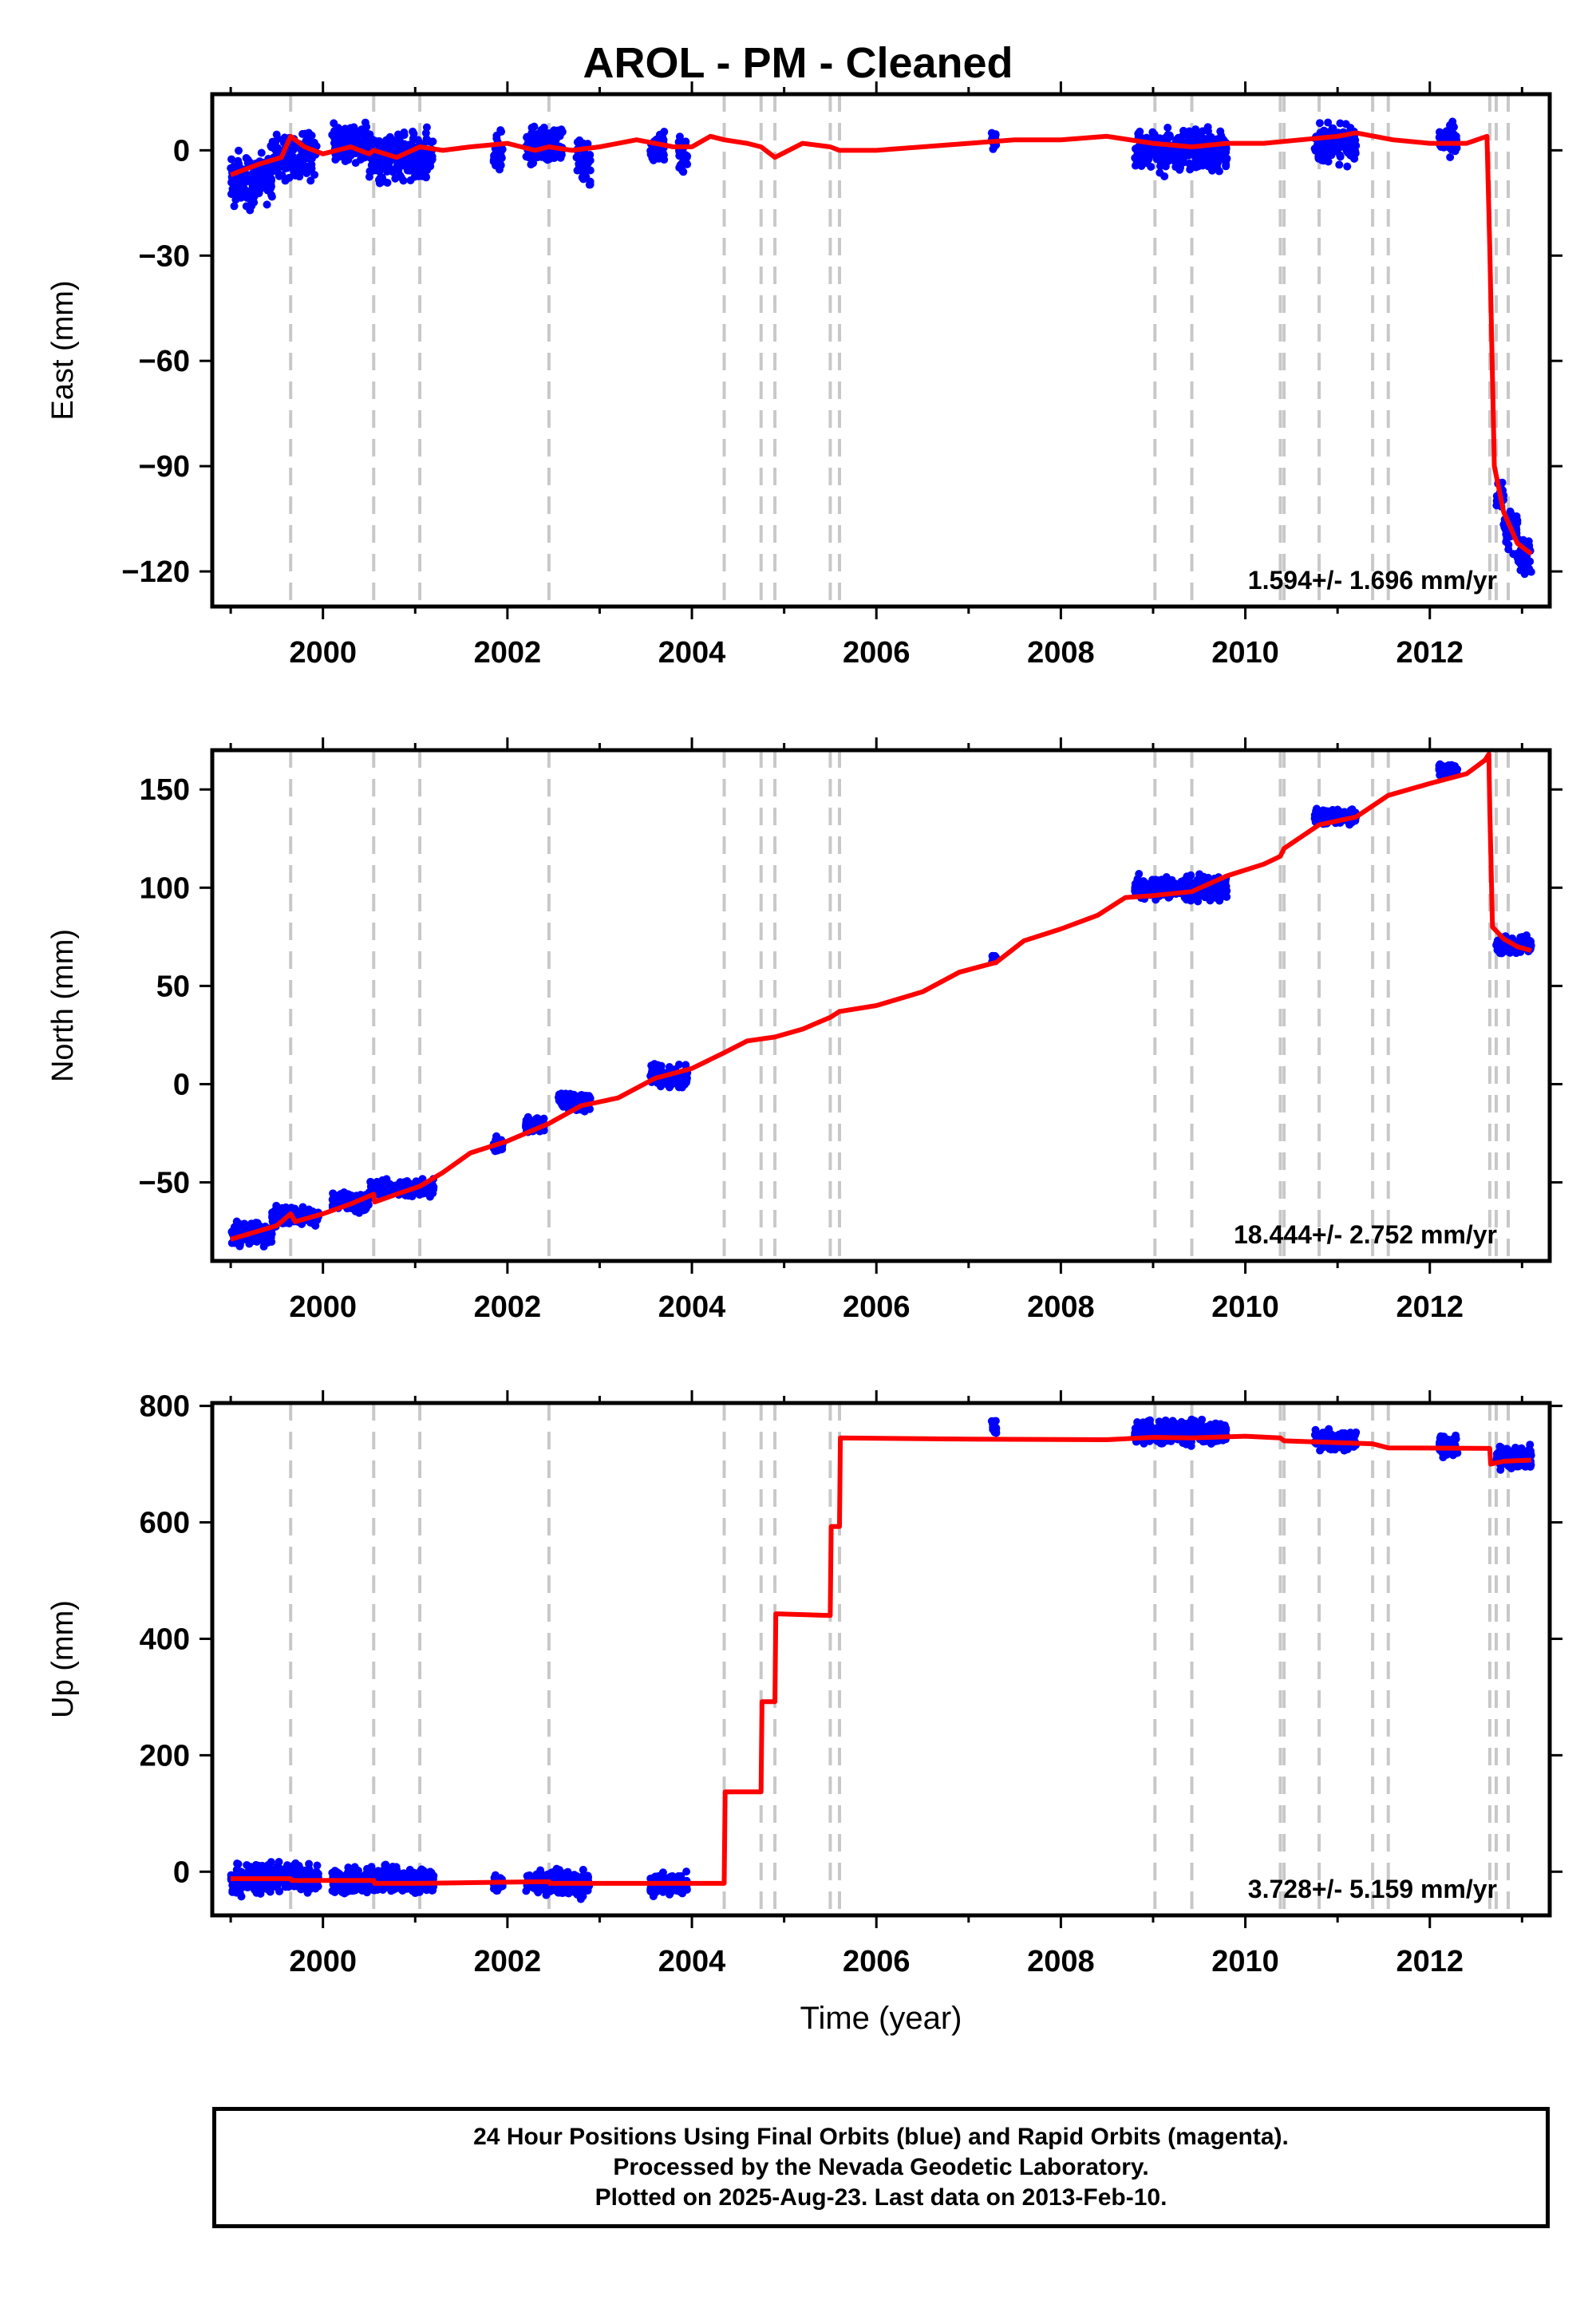 The image size is (1596, 2316). Describe the element at coordinates (181, 151) in the screenshot. I see `y-tick-label: 0` at that location.